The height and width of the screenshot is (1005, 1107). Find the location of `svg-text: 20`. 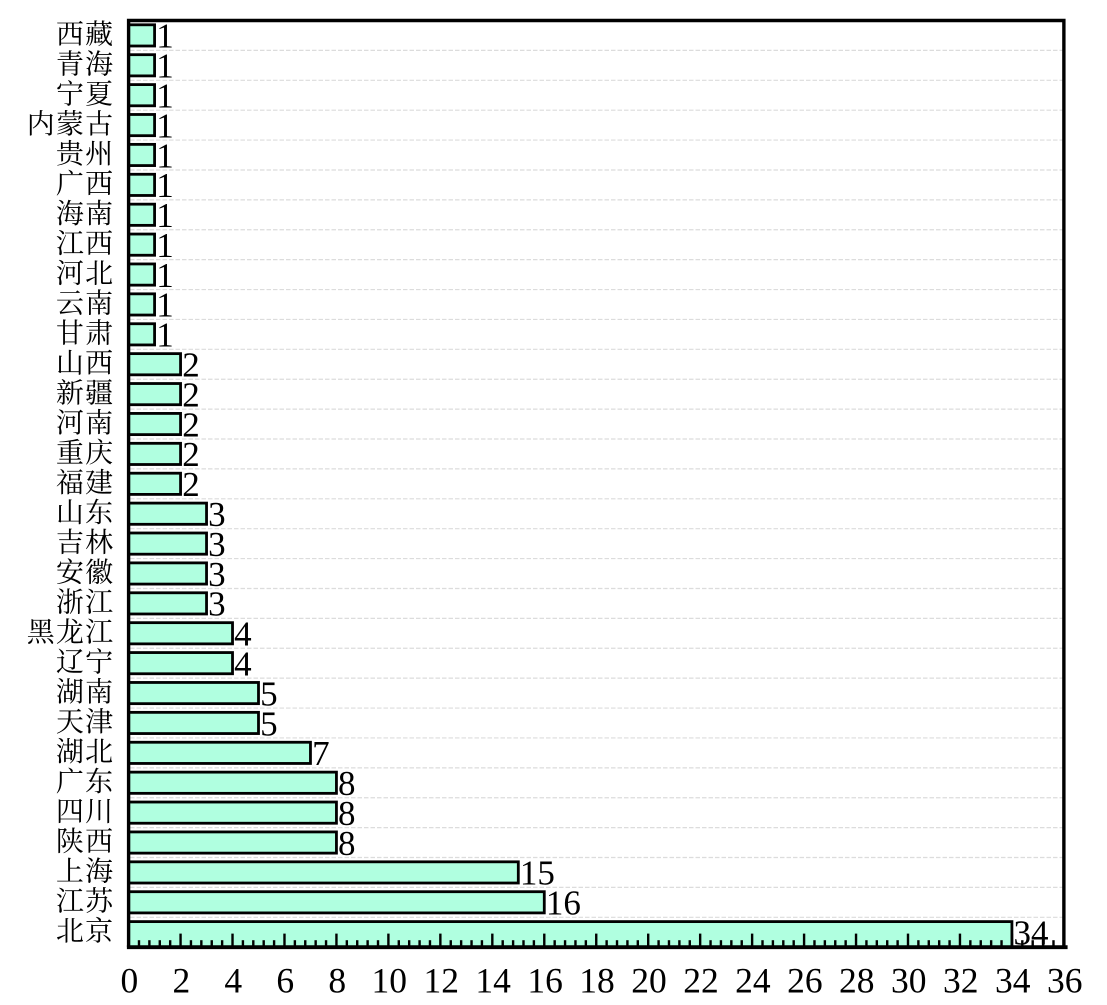

svg-text: 20 is located at coordinates (649, 981).